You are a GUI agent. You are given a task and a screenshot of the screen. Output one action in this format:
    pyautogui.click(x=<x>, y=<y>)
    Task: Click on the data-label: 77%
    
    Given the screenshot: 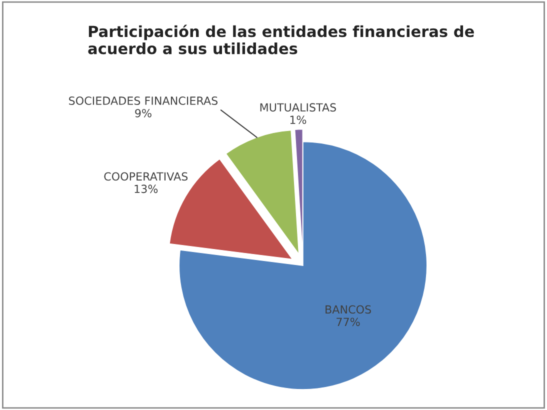 What is the action you would take?
    pyautogui.click(x=348, y=322)
    